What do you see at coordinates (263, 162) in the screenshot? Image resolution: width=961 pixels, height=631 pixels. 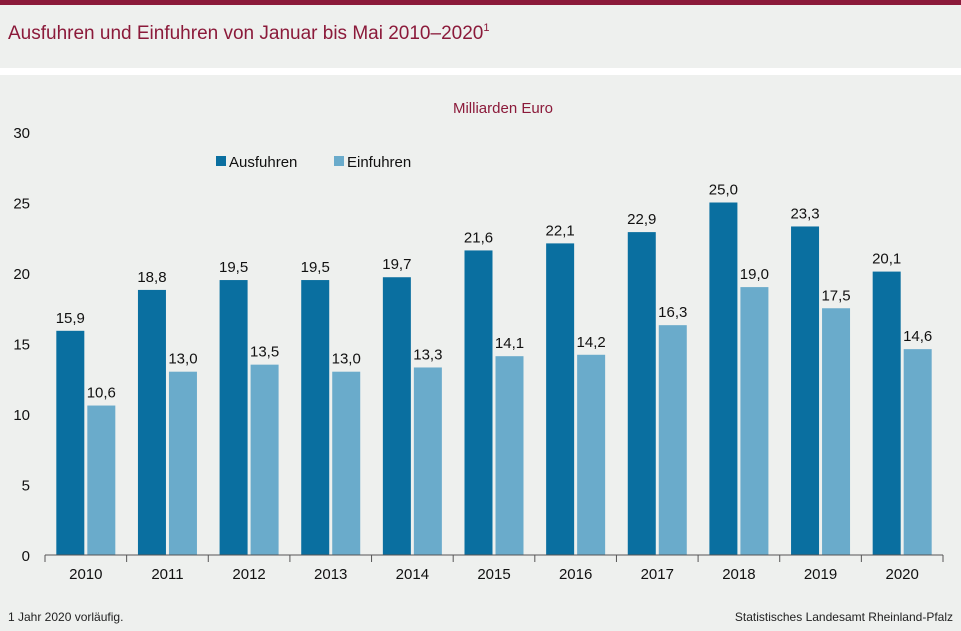 I see `legend-label-ausfuhren: Ausfuhren` at bounding box center [263, 162].